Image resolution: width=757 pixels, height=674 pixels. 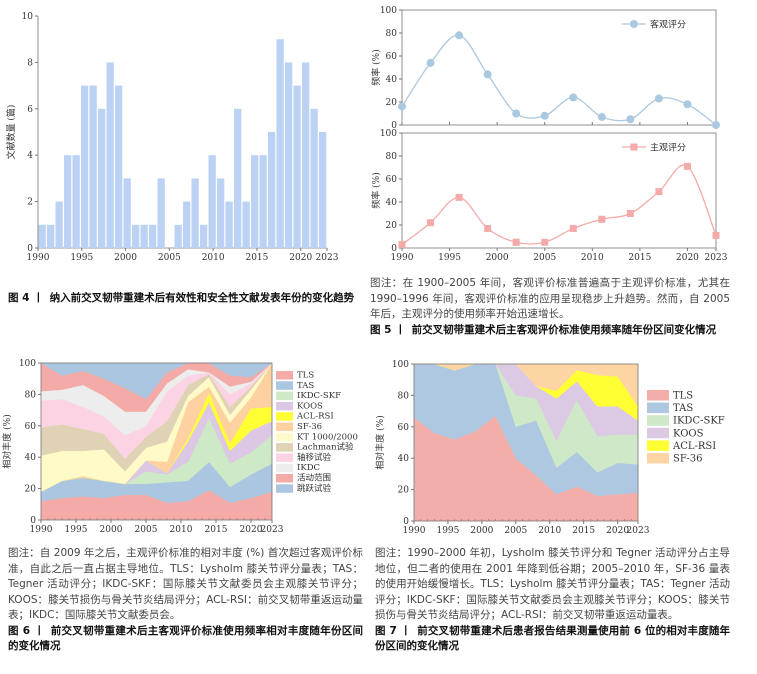 What do you see at coordinates (300, 258) in the screenshot?
I see `fig4-x-tick-label: 2020` at bounding box center [300, 258].